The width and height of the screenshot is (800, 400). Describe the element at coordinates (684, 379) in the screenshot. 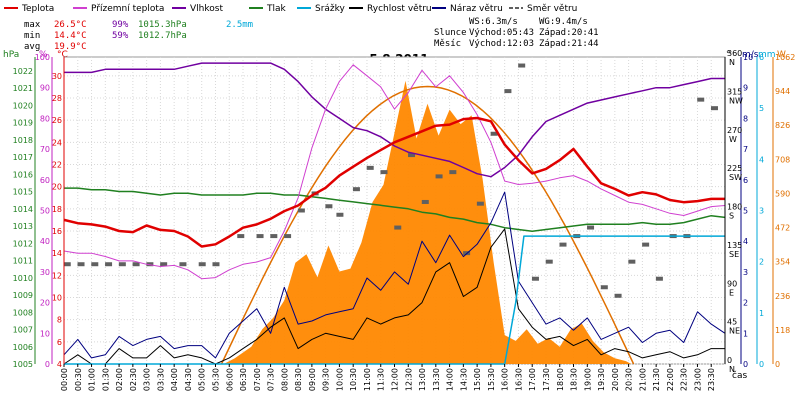

I see `x-tick-label: 22:30` at that location.